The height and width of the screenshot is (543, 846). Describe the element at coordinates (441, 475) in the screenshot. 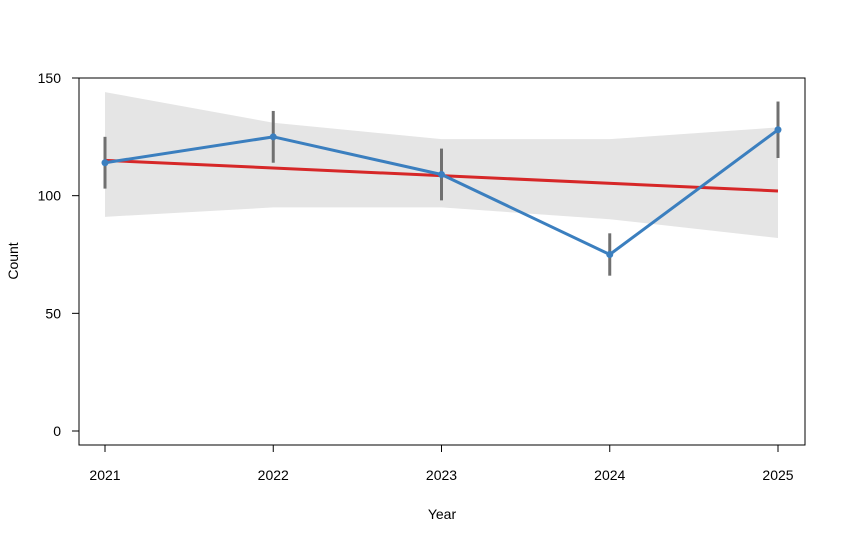

I see `x-tick-label-2023: 2023` at that location.